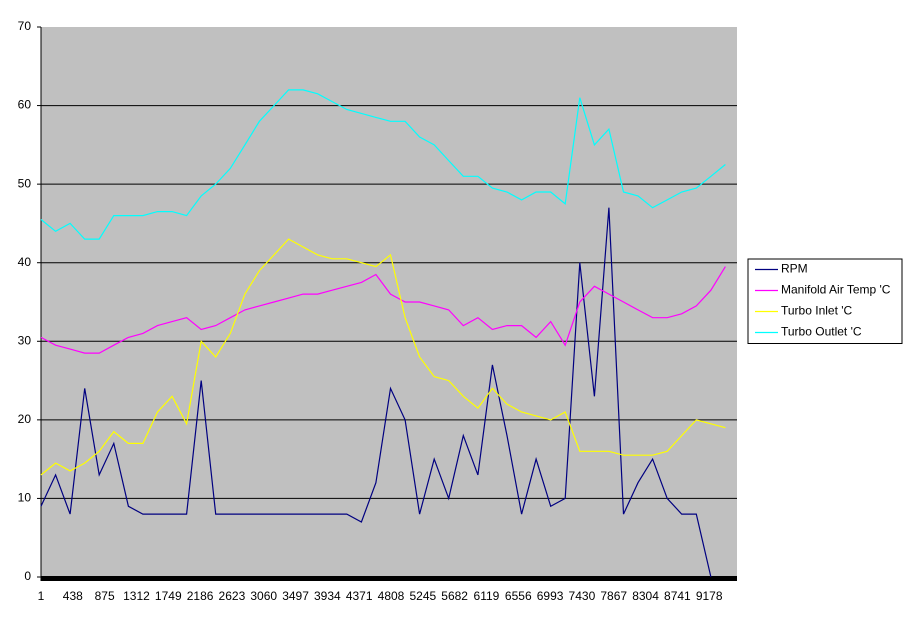 The width and height of the screenshot is (911, 623). Describe the element at coordinates (709, 596) in the screenshot. I see `x-tick-label: 9178` at that location.